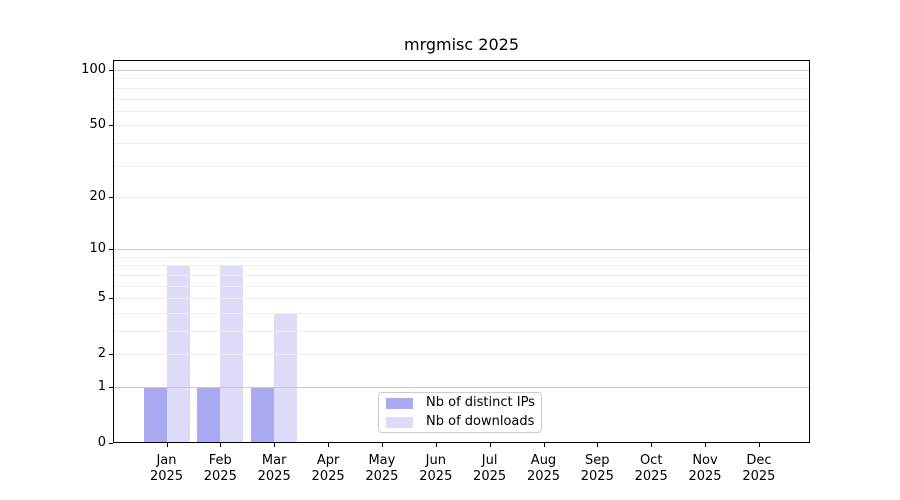 The height and width of the screenshot is (500, 900). What do you see at coordinates (759, 460) in the screenshot?
I see `x-tick-month: Dec` at bounding box center [759, 460].